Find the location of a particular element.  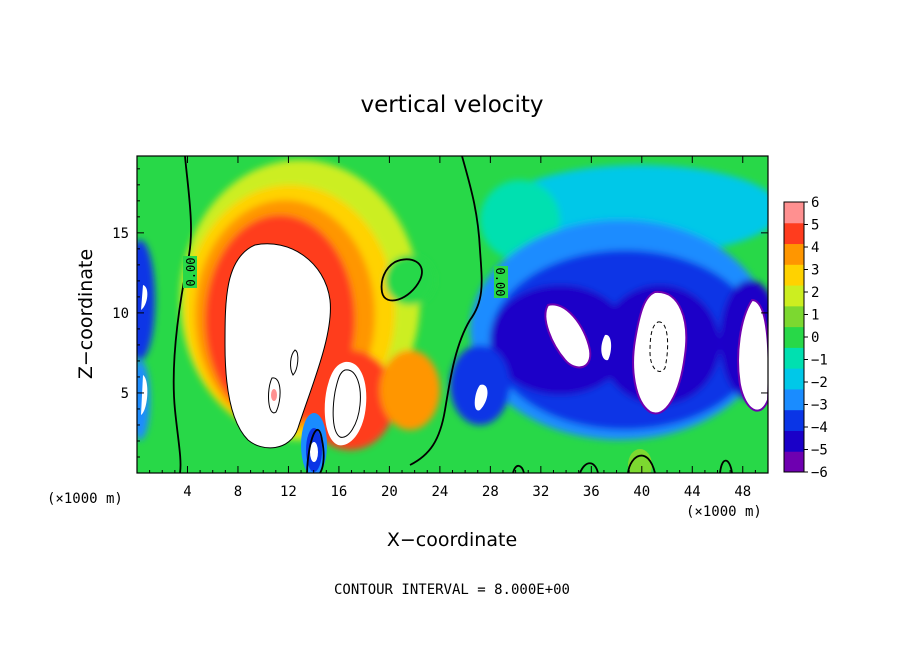

y-axis-label: Z−coordinate is located at coordinates (86, 314).